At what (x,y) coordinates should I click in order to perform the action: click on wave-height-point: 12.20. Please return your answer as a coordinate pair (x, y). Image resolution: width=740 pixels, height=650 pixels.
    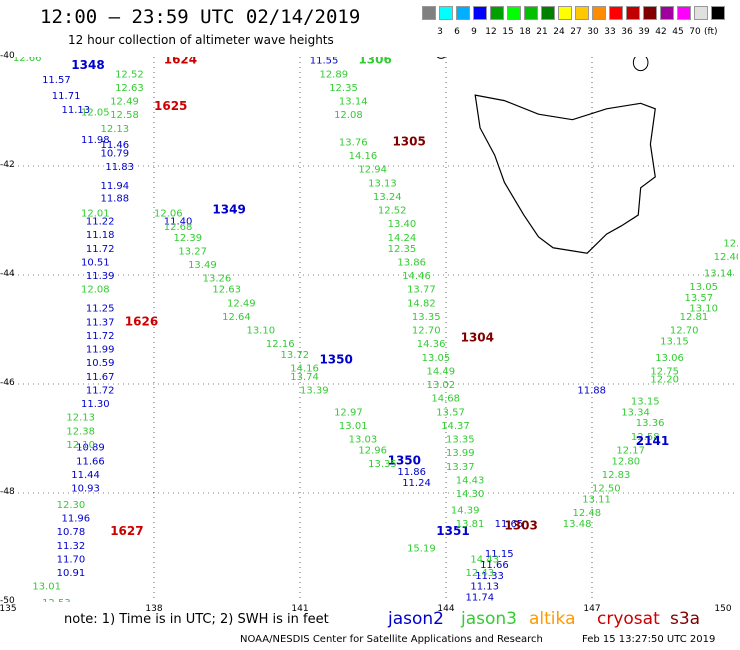
    Looking at the image, I should click on (664, 380).